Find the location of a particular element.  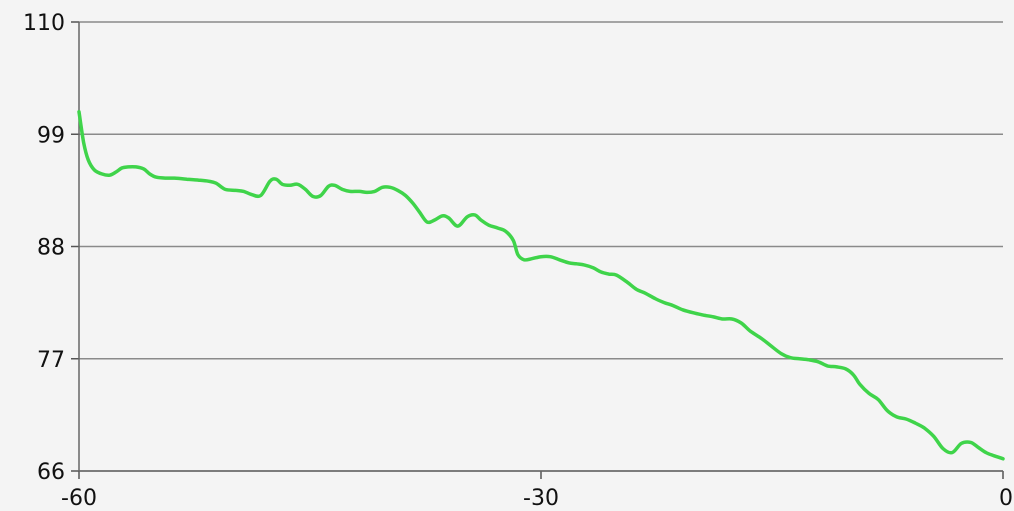

y-tick-label: 88 is located at coordinates (51, 248).